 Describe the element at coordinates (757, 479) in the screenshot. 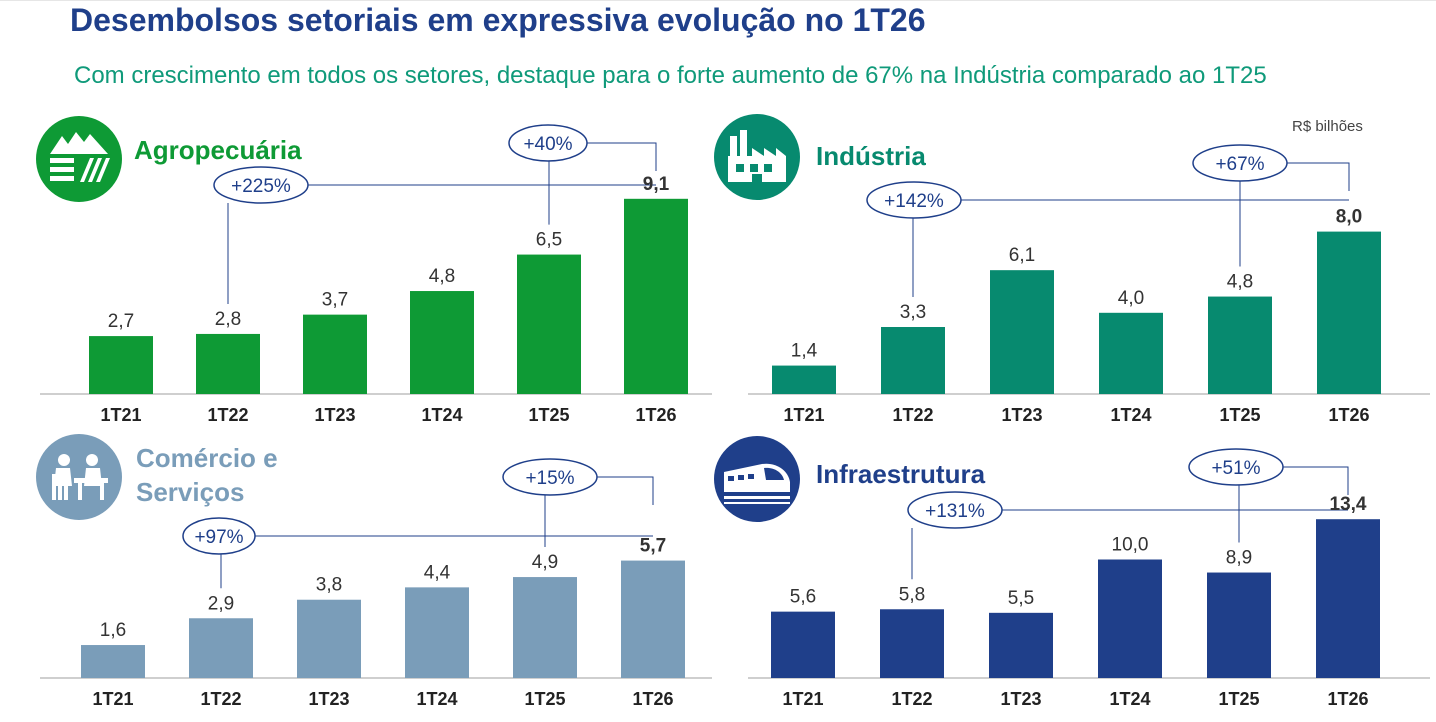

I see `train-icon` at that location.